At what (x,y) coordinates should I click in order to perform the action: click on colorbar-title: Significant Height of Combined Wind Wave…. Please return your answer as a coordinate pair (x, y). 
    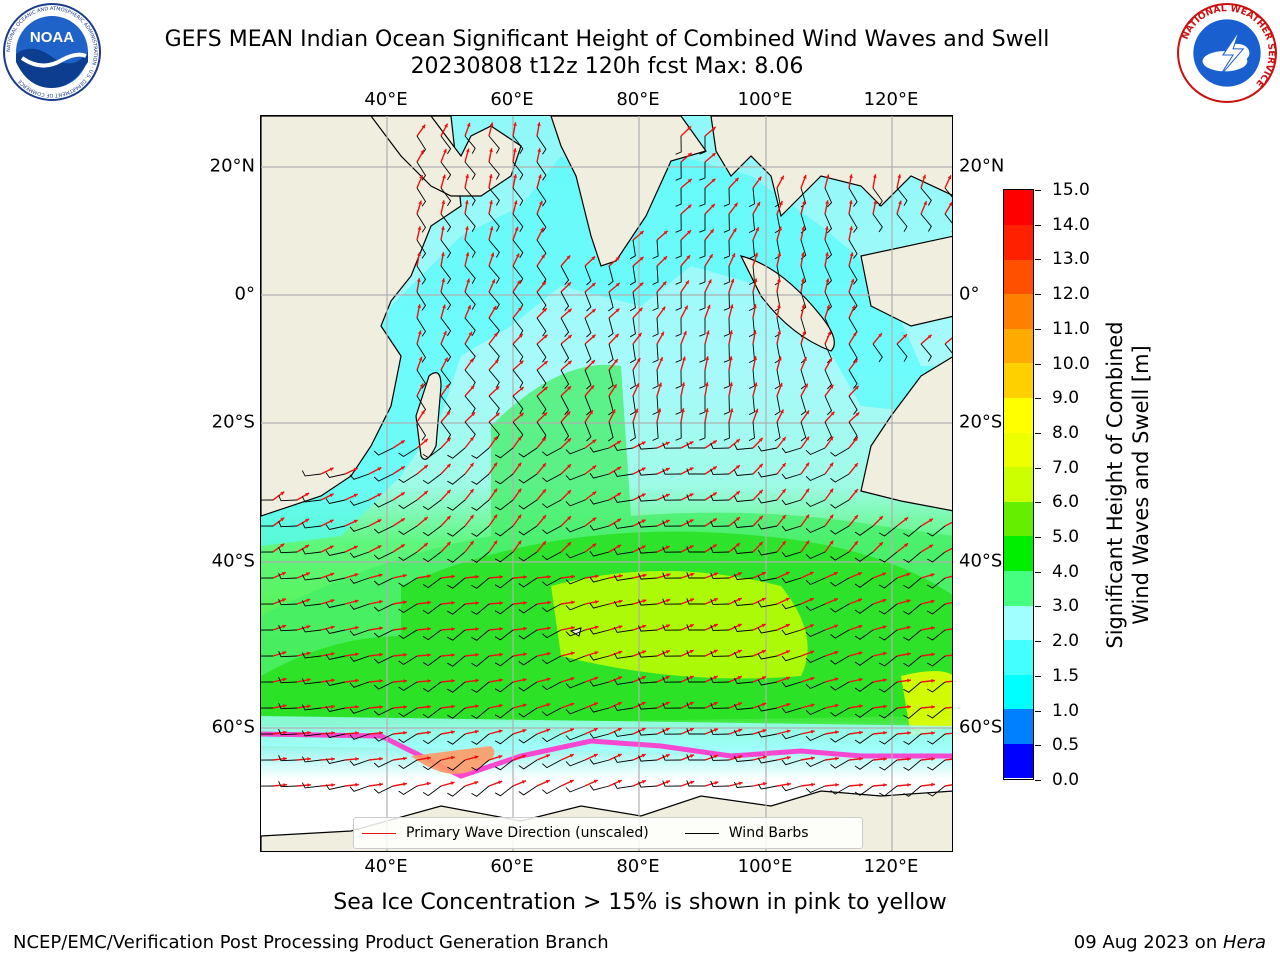
    Looking at the image, I should click on (1128, 485).